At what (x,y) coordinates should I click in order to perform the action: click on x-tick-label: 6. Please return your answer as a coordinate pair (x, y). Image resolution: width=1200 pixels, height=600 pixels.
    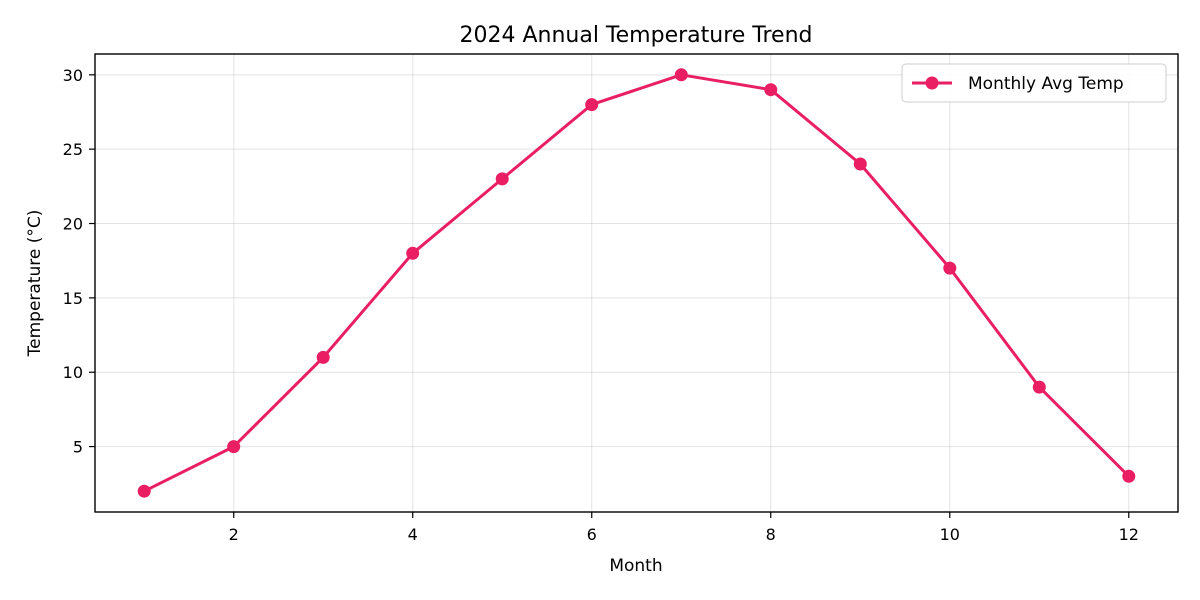
    Looking at the image, I should click on (592, 534).